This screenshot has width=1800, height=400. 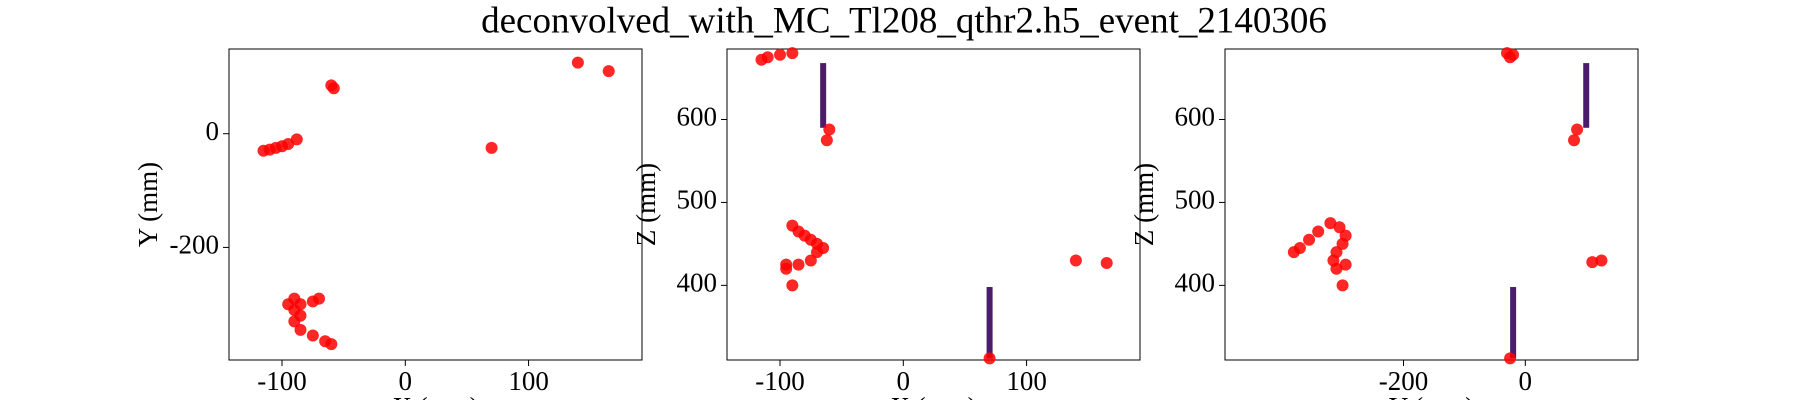 What do you see at coordinates (148, 204) in the screenshot?
I see `y-axis-label: Y (mm)` at bounding box center [148, 204].